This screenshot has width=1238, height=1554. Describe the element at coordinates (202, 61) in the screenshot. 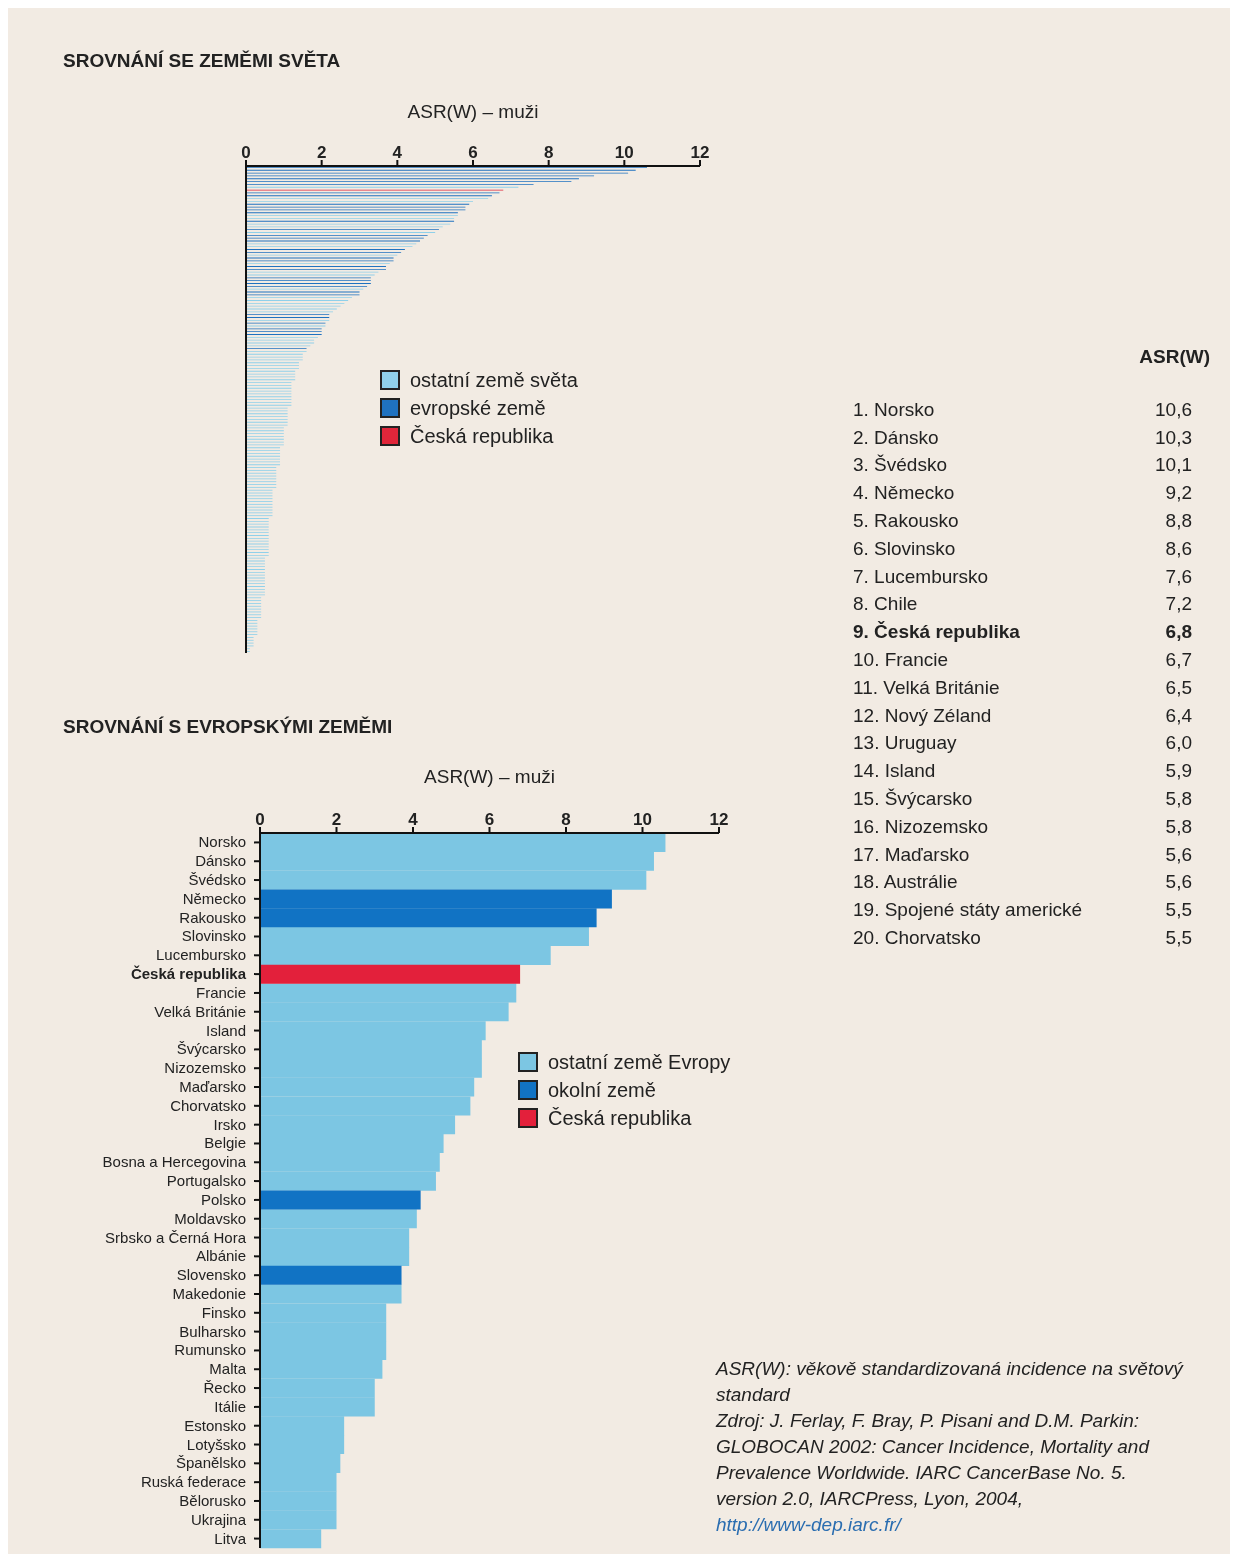

I see `chart-title: SROVNÁNÍ SE ZEMĚMI SVĚTA` at that location.